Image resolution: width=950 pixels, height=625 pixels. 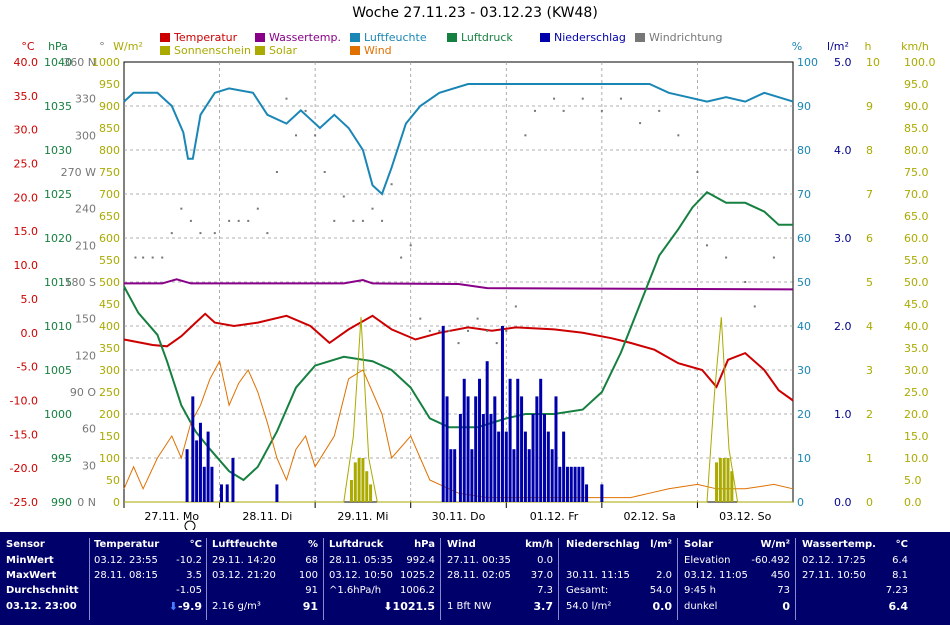 What do you see at coordinates (869, 194) in the screenshot?
I see `sunshine-axis-tick: 7` at bounding box center [869, 194].